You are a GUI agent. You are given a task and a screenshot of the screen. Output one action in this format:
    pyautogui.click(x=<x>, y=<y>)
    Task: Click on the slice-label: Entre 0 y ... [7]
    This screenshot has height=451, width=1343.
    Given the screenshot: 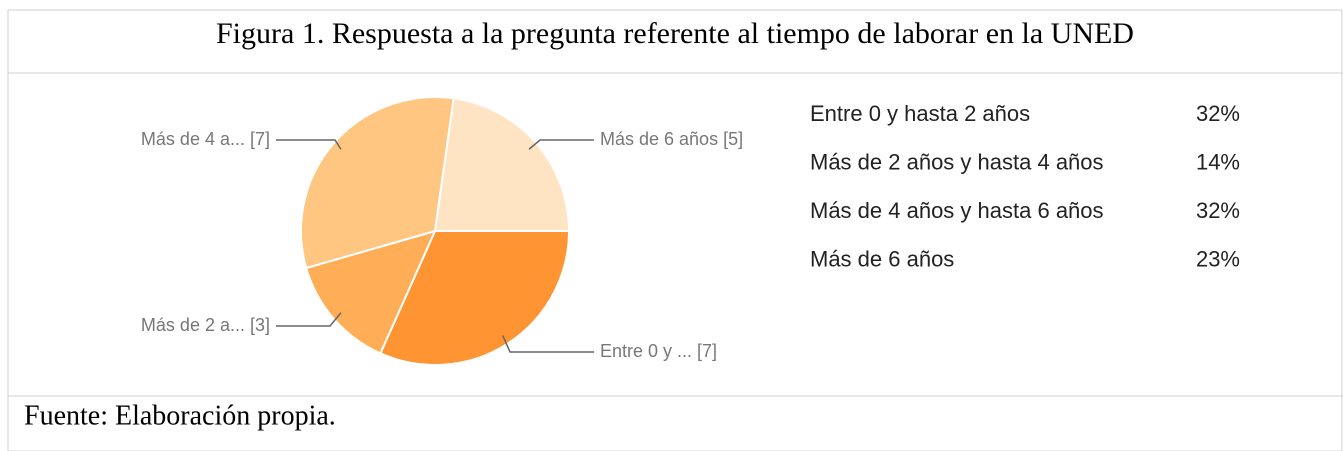 What is the action you would take?
    pyautogui.click(x=658, y=351)
    